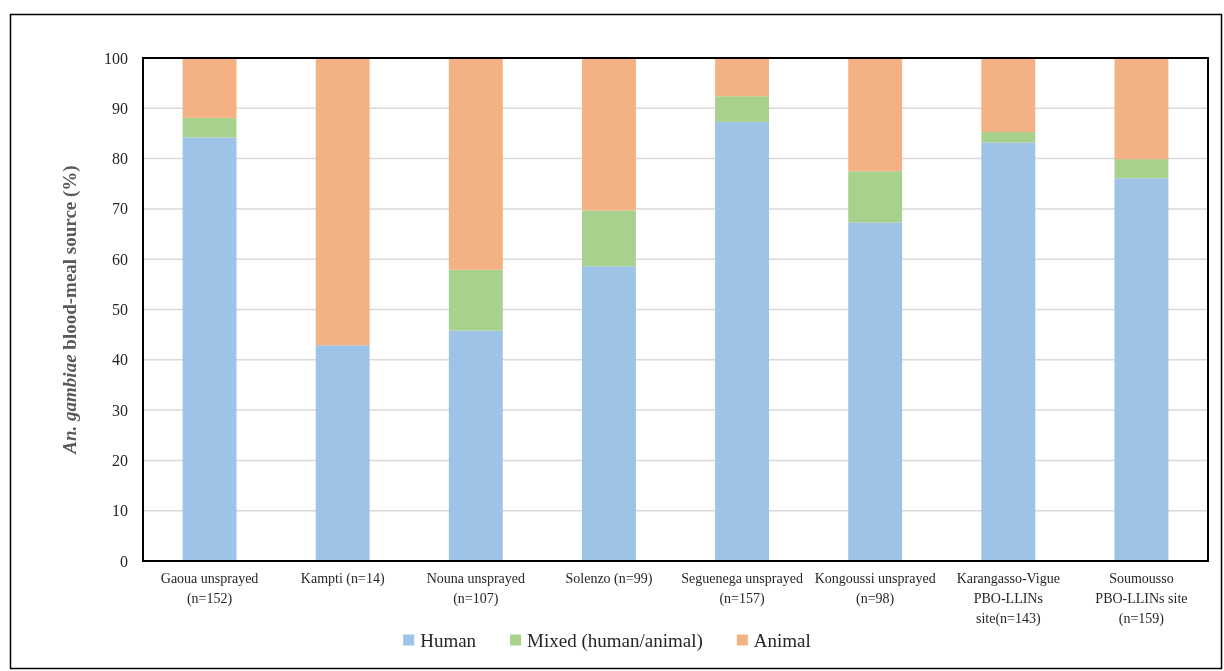 The image size is (1224, 671). What do you see at coordinates (448, 640) in the screenshot?
I see `legend-label: Human` at bounding box center [448, 640].